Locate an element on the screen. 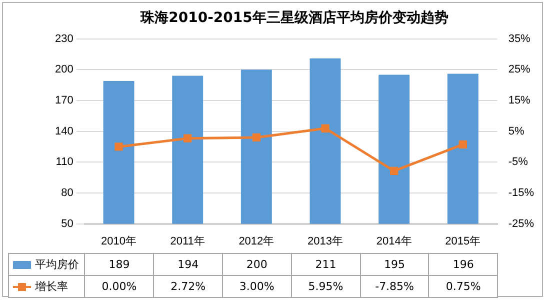  y2-tick-label: 5% is located at coordinates (516, 131).